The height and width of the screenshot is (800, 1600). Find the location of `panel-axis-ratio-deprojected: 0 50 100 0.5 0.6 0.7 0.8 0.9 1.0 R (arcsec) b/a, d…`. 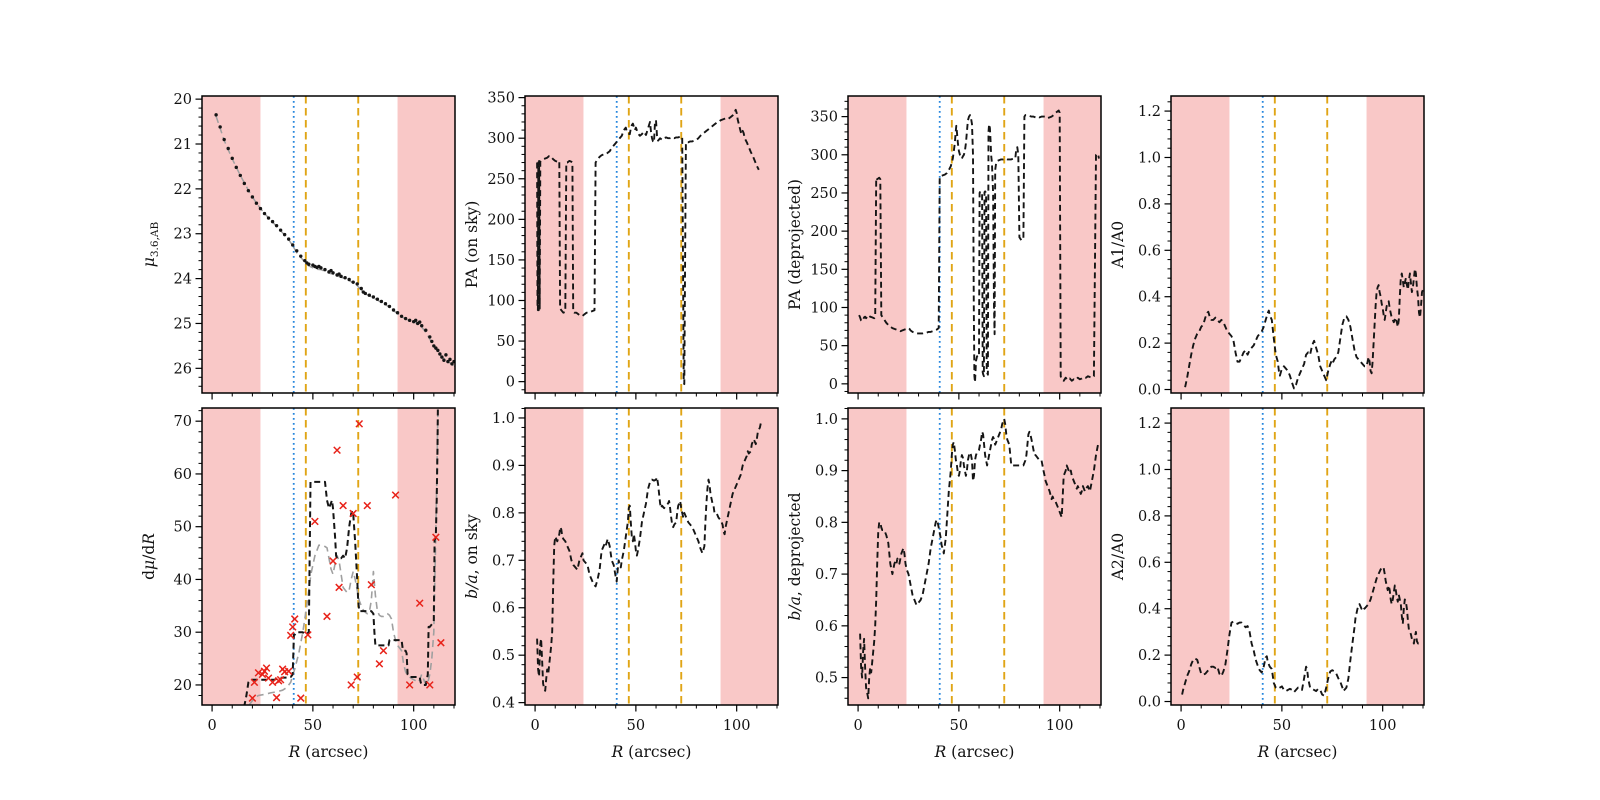

panel-axis-ratio-deprojected: 0 50 100 0.5 0.6 0.7 0.8 0.9 1.0 R (arcsec) b/a, d… is located at coordinates (944, 584).